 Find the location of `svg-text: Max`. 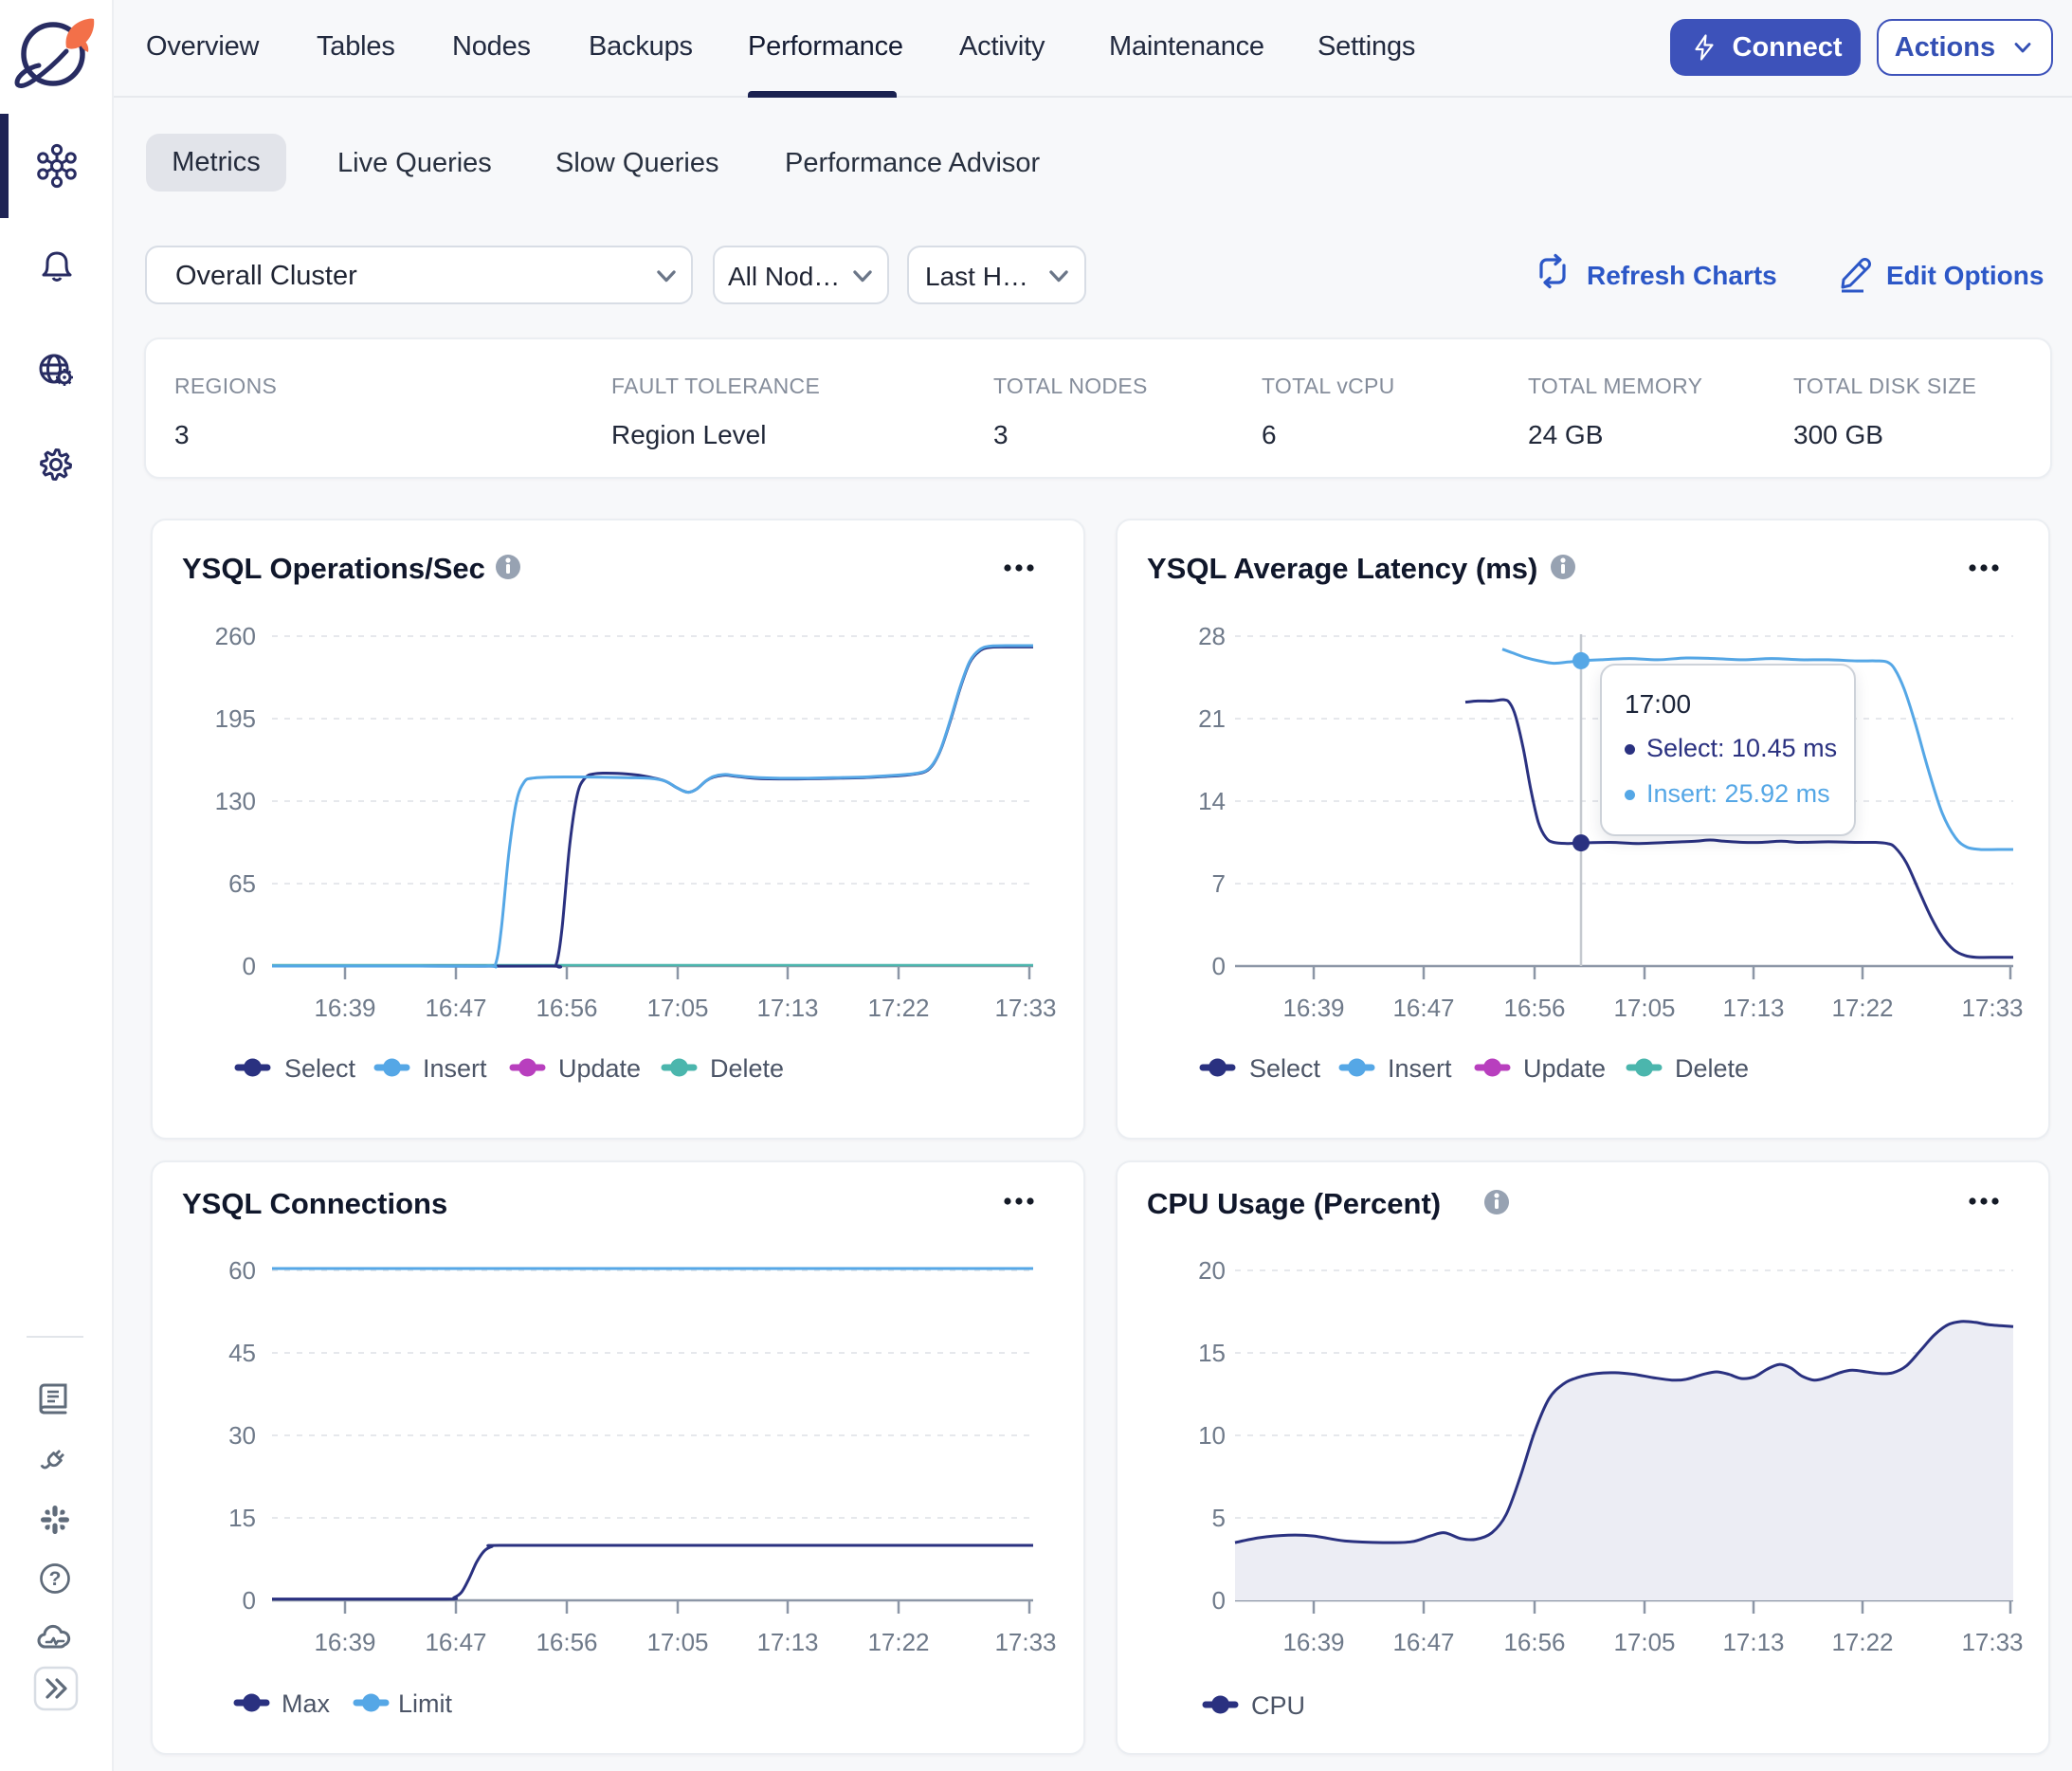

svg-text: Max is located at coordinates (306, 1704).